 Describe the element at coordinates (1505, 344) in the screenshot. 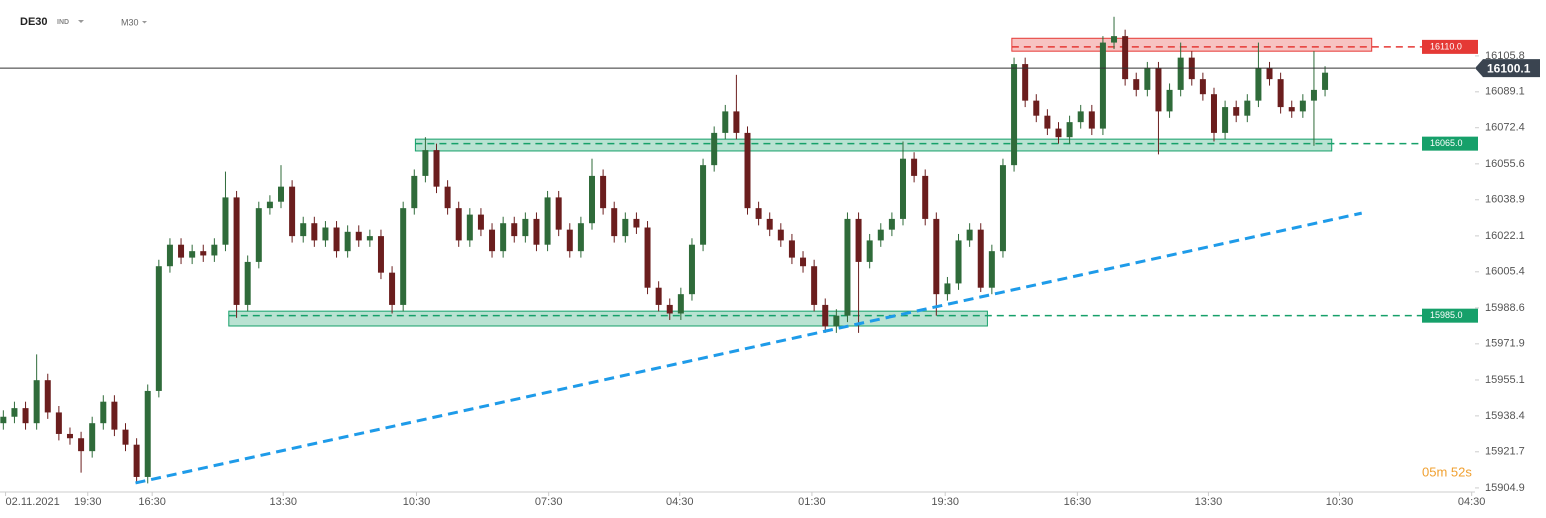

I see `y-tick-label: 15971.9` at that location.